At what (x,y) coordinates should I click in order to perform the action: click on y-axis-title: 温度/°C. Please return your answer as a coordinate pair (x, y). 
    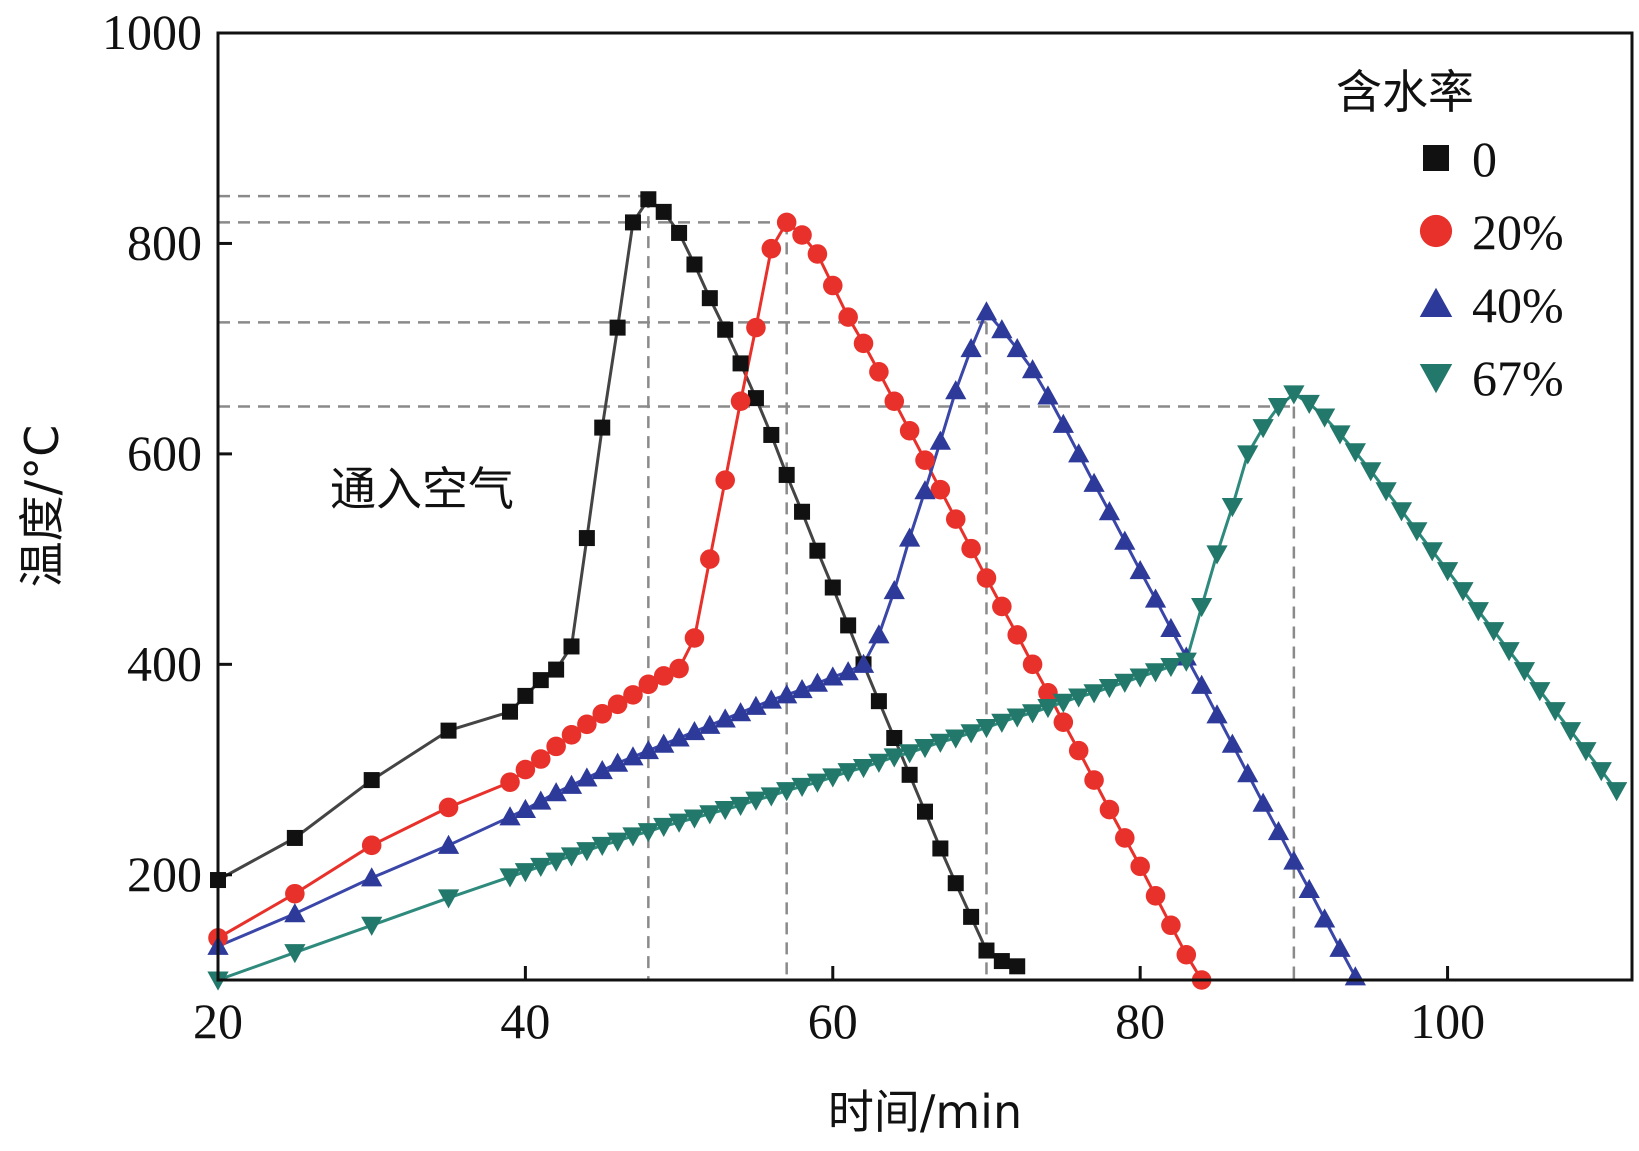
    Looking at the image, I should click on (42, 506).